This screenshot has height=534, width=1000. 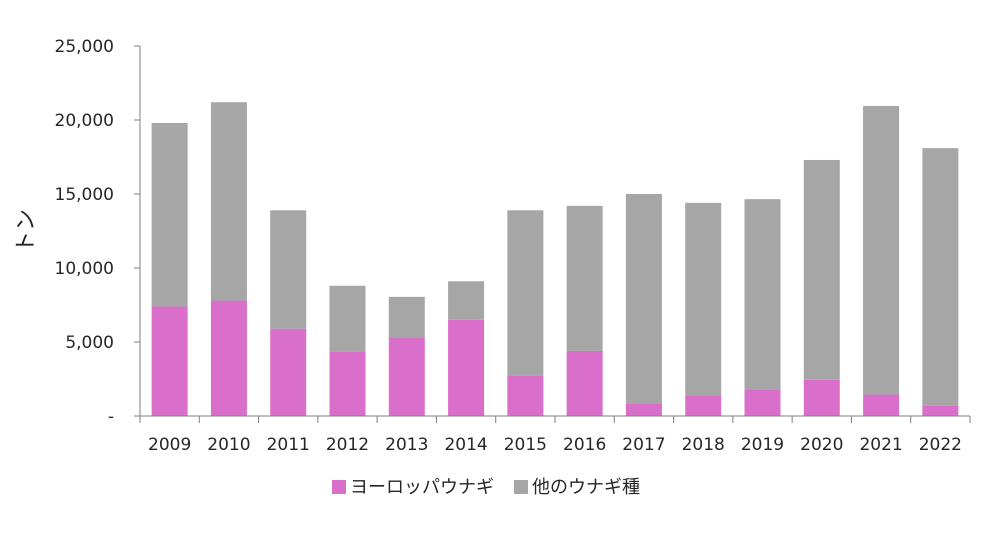 I want to click on bar-series2-2021, so click(x=881, y=250).